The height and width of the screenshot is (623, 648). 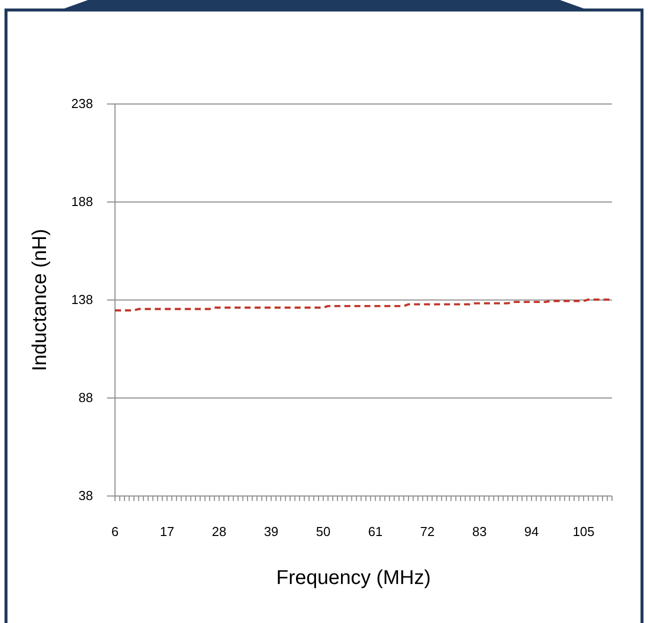 I want to click on y-tick-label: 38, so click(x=85, y=495).